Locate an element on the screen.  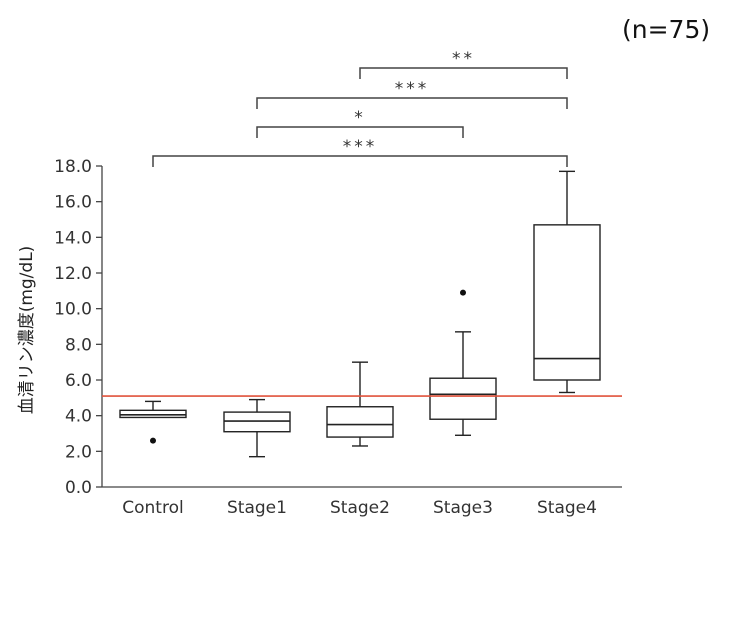
y-tick-label: 4.0 is located at coordinates (78, 417).